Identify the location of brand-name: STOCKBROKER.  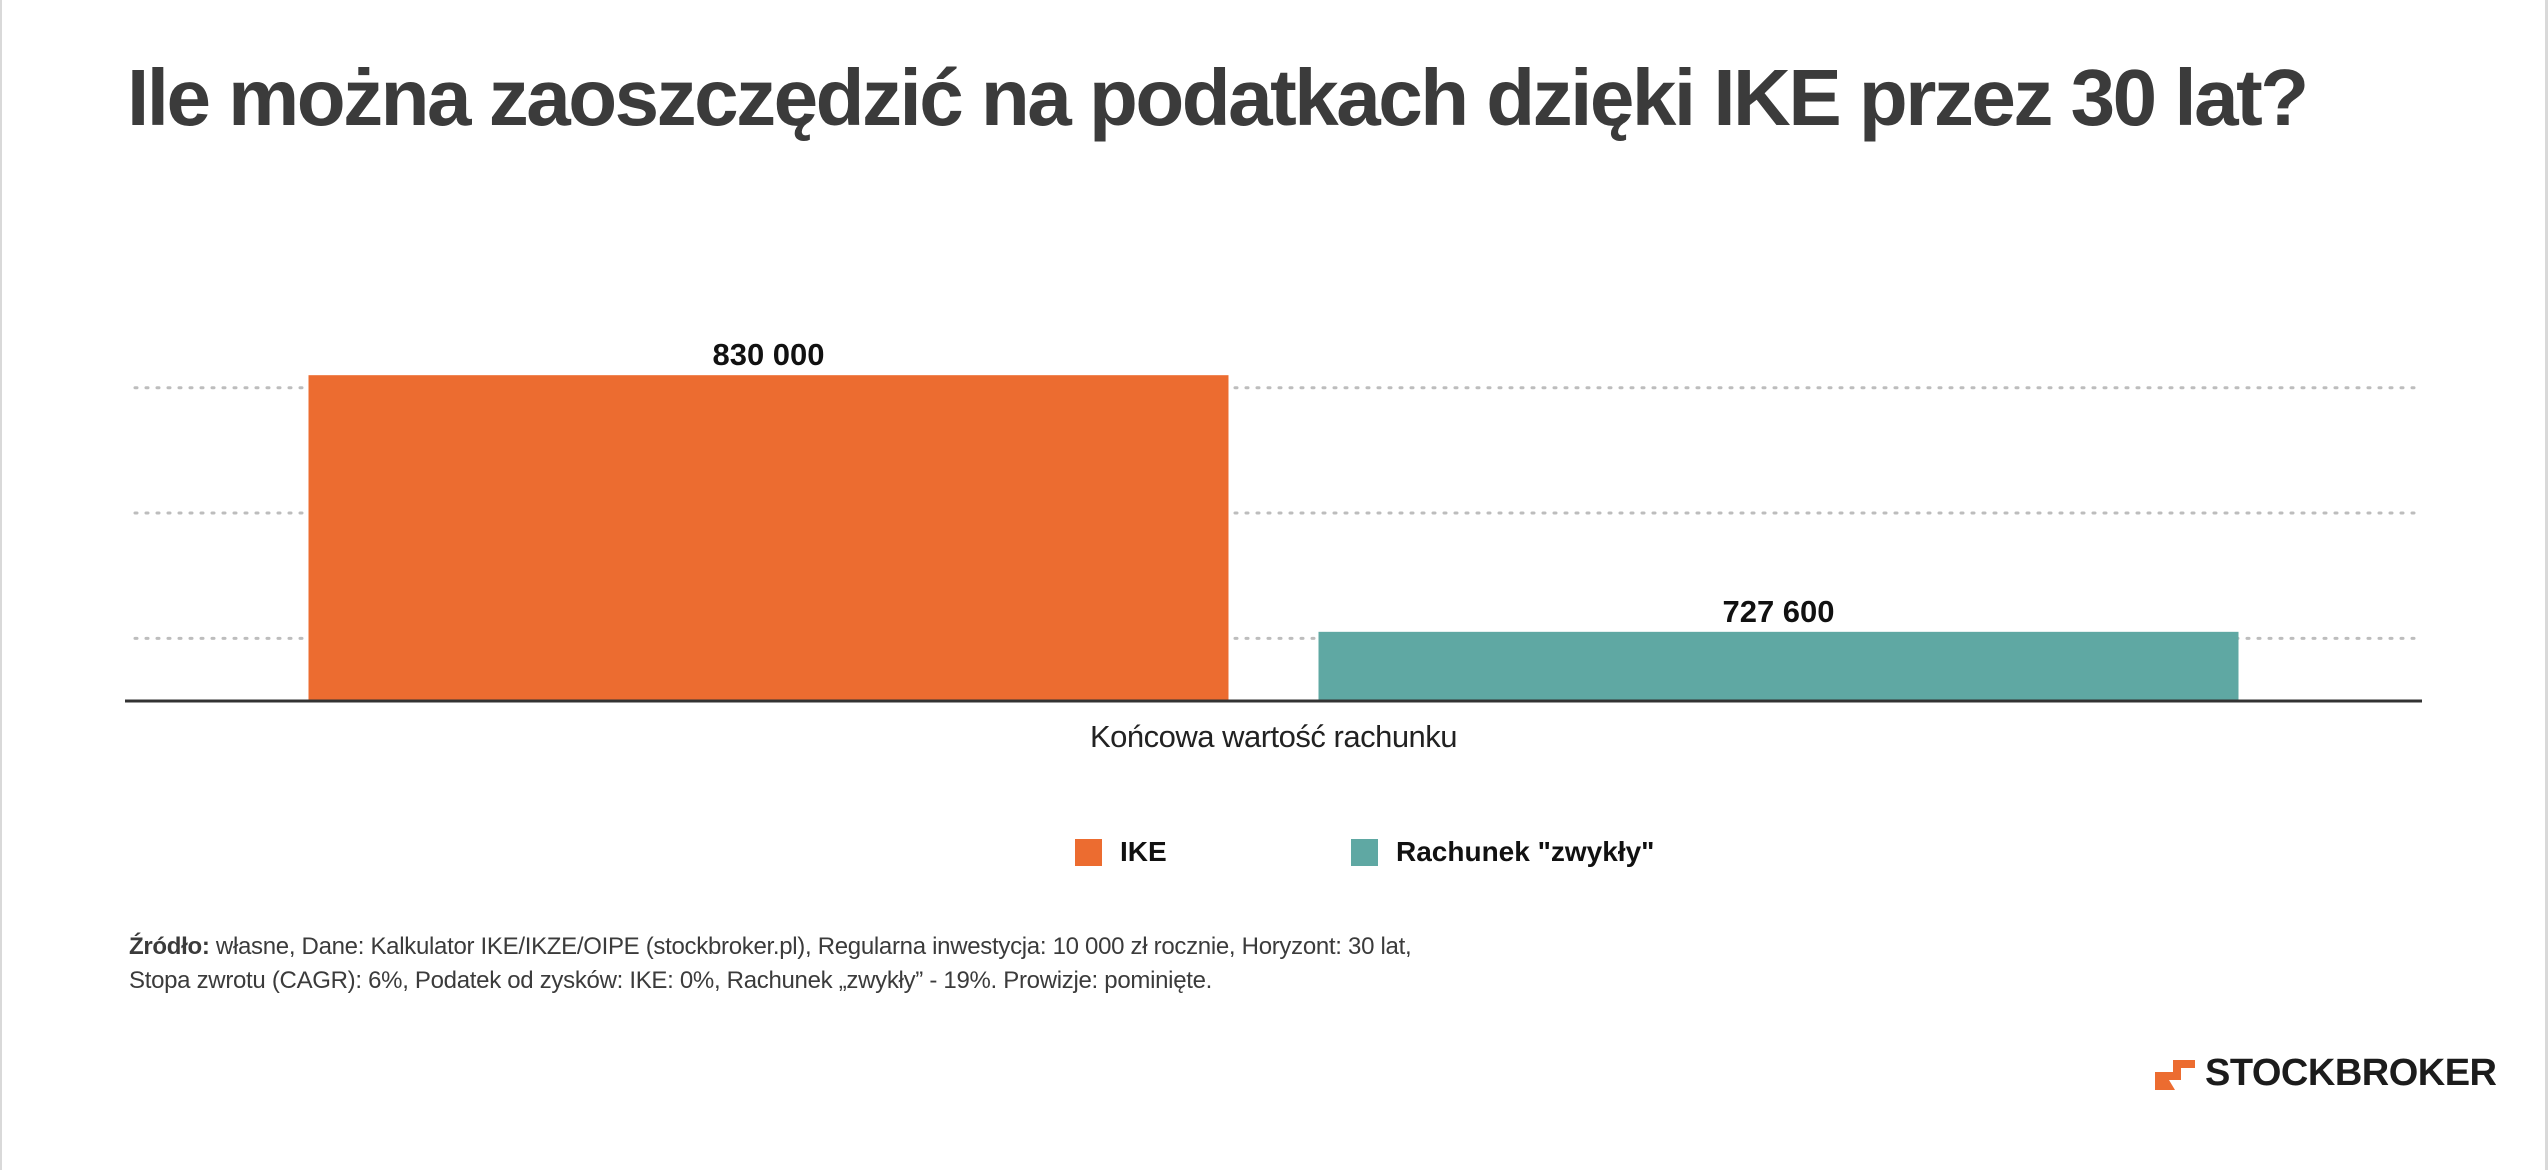
(2351, 1073).